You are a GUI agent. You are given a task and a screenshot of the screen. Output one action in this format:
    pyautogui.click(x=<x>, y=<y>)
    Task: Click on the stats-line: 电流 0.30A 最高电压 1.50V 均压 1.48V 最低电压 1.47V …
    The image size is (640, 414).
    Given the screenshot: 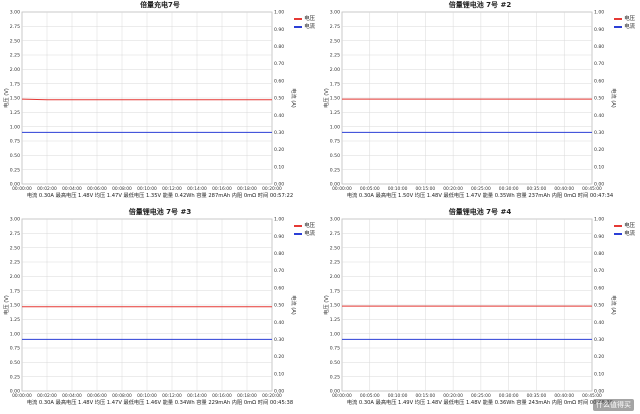 What is the action you would take?
    pyautogui.click(x=480, y=196)
    